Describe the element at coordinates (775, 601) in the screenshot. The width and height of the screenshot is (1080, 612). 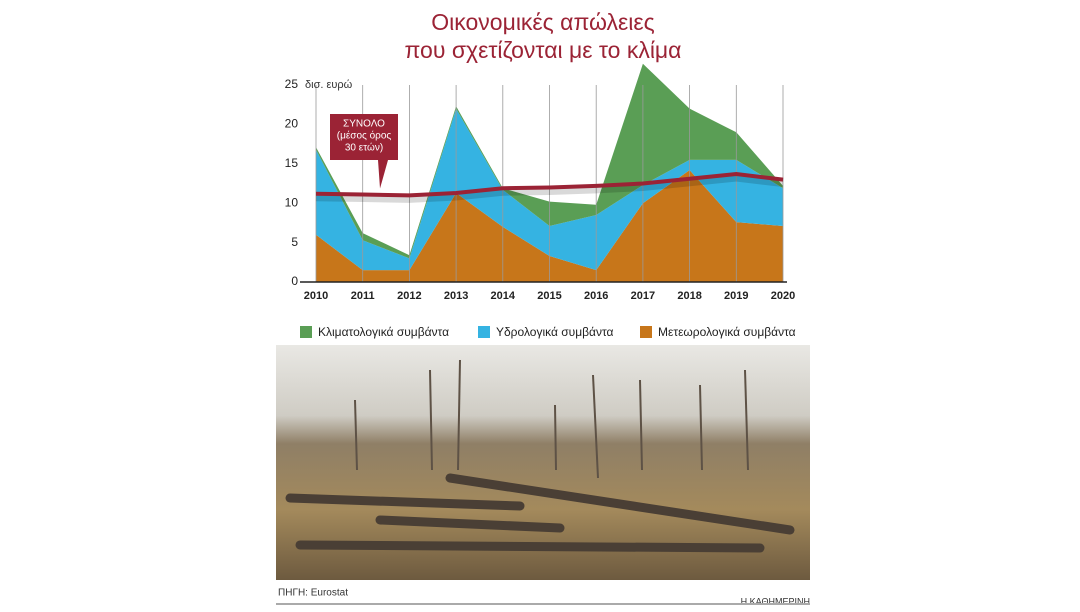
I see `publisher: Η ΚΑΘΗΜΕΡΙΝΗ` at that location.